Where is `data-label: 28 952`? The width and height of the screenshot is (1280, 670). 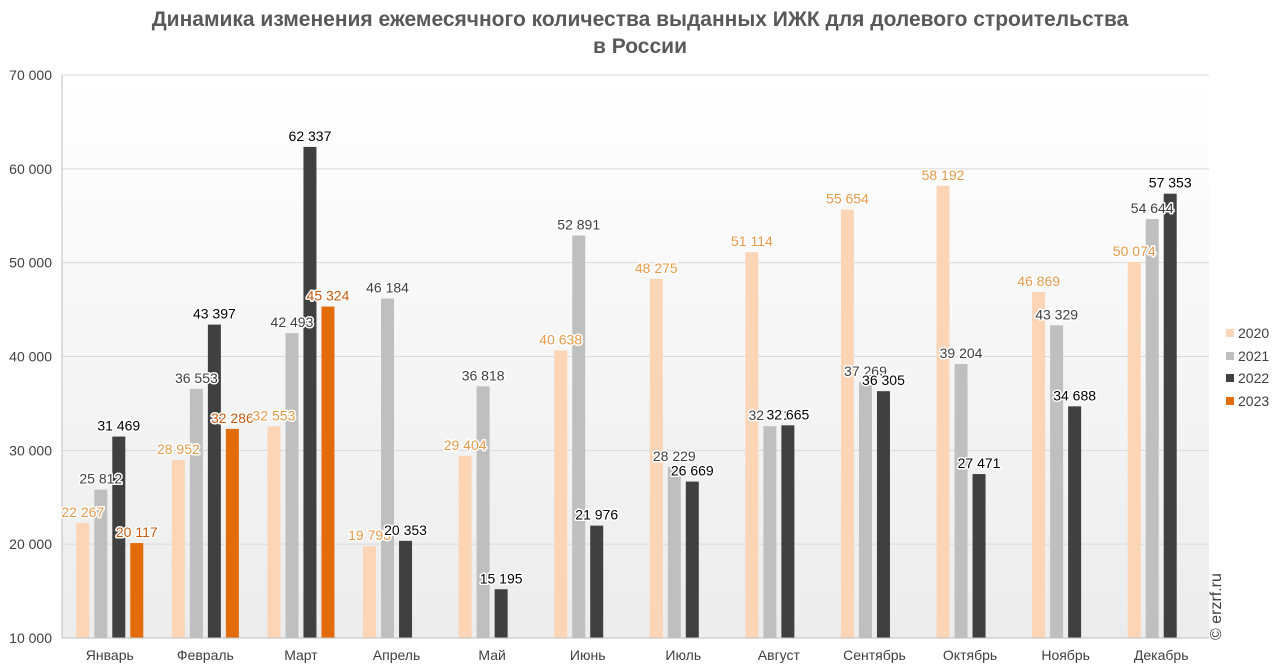 data-label: 28 952 is located at coordinates (178, 449).